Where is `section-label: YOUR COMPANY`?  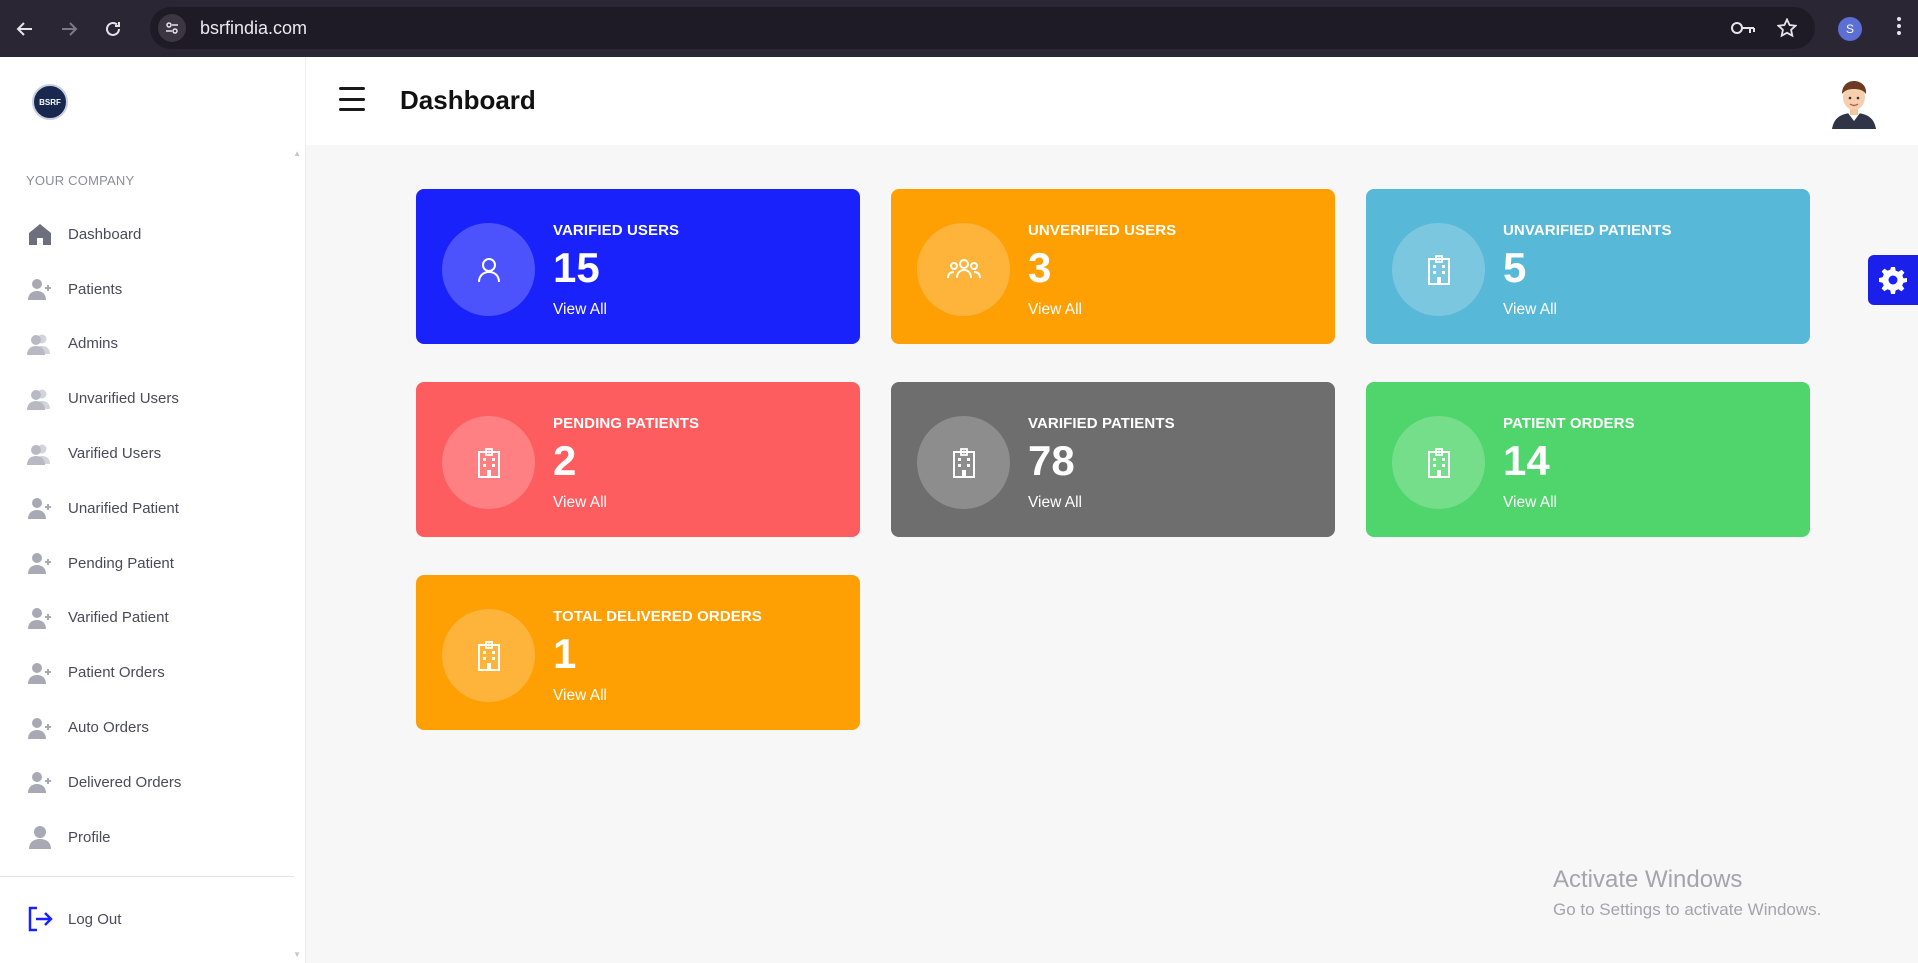
section-label: YOUR COMPANY is located at coordinates (80, 180).